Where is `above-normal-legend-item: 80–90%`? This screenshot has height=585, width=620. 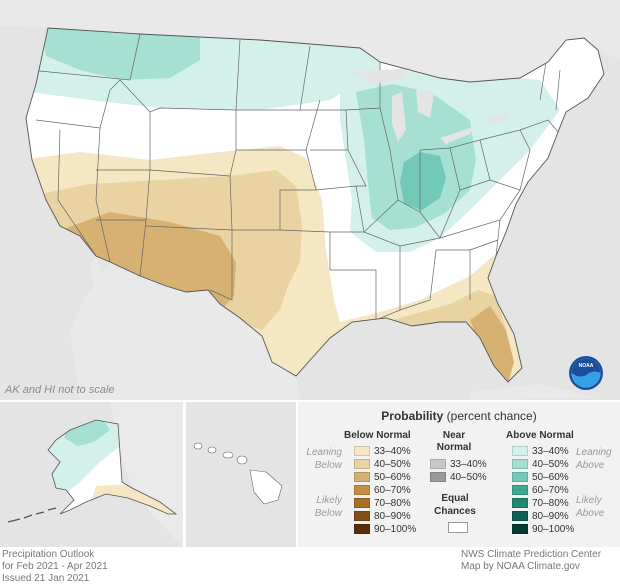
above-normal-legend-item: 80–90% is located at coordinates (540, 516).